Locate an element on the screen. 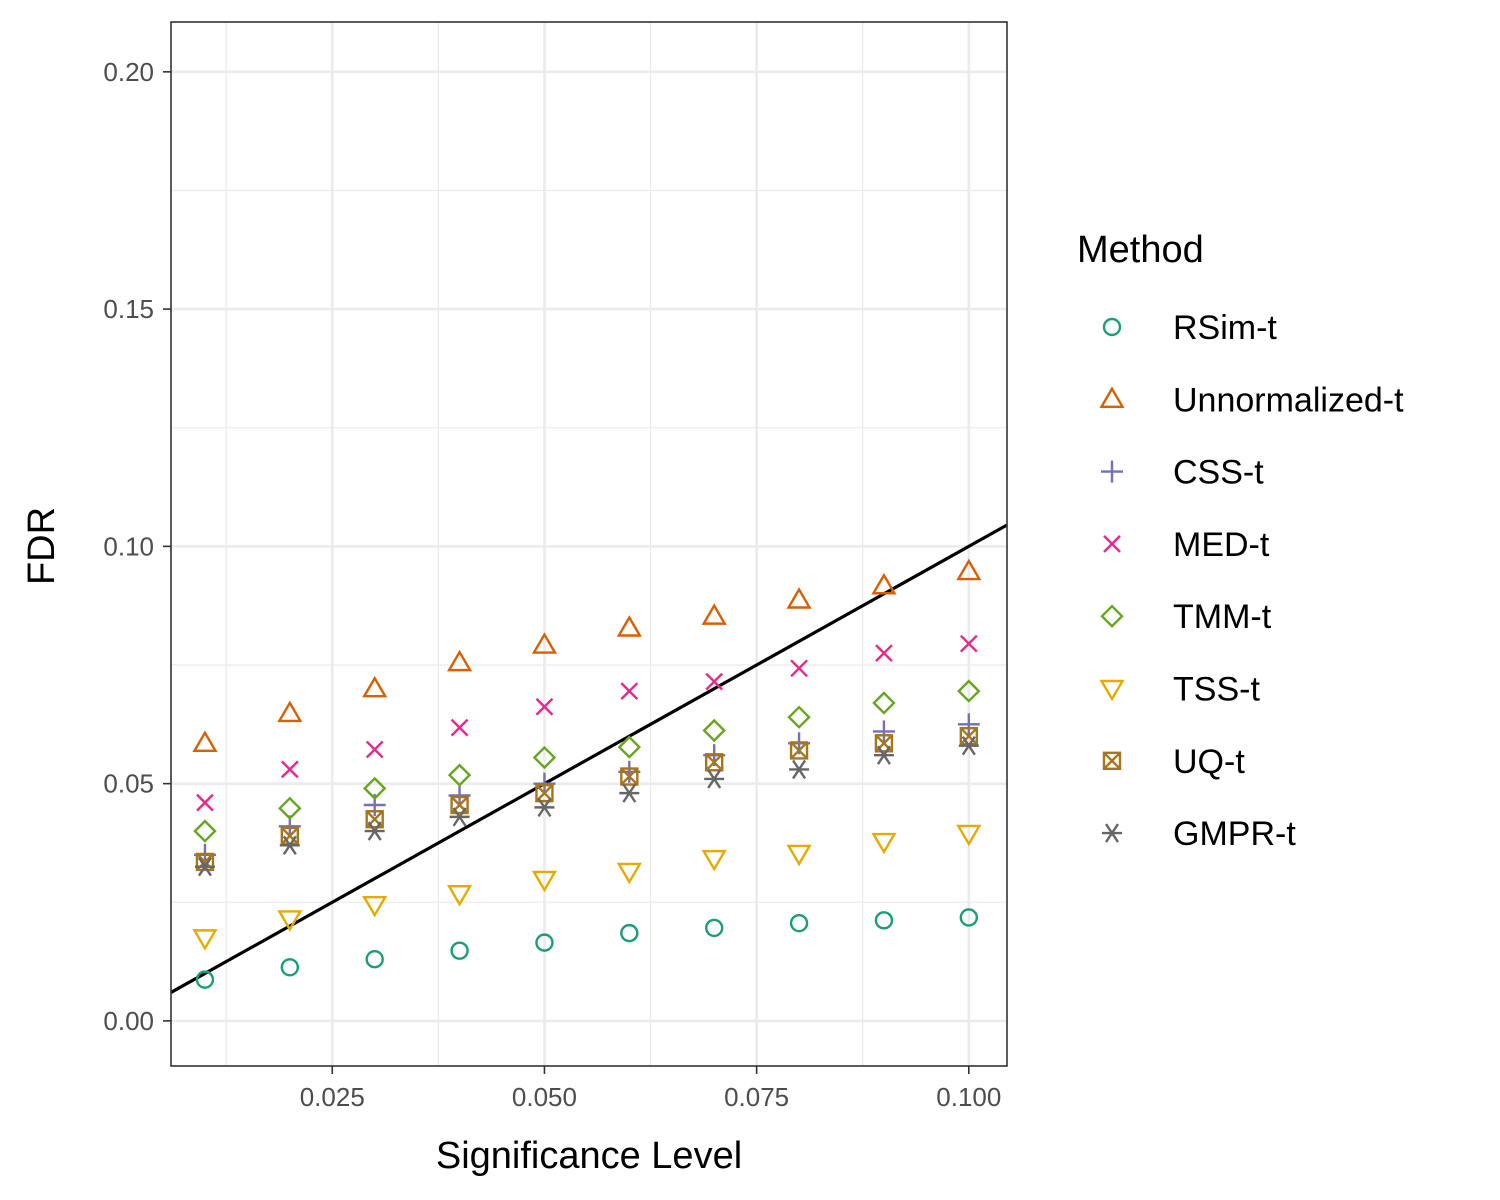  series-tmm-t is located at coordinates (587, 761).